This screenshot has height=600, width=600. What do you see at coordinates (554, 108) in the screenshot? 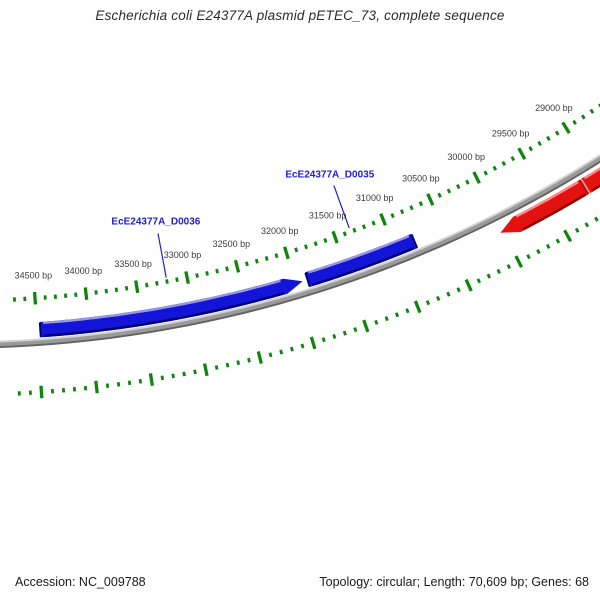
I see `ruler-label: 29000 bp` at bounding box center [554, 108].